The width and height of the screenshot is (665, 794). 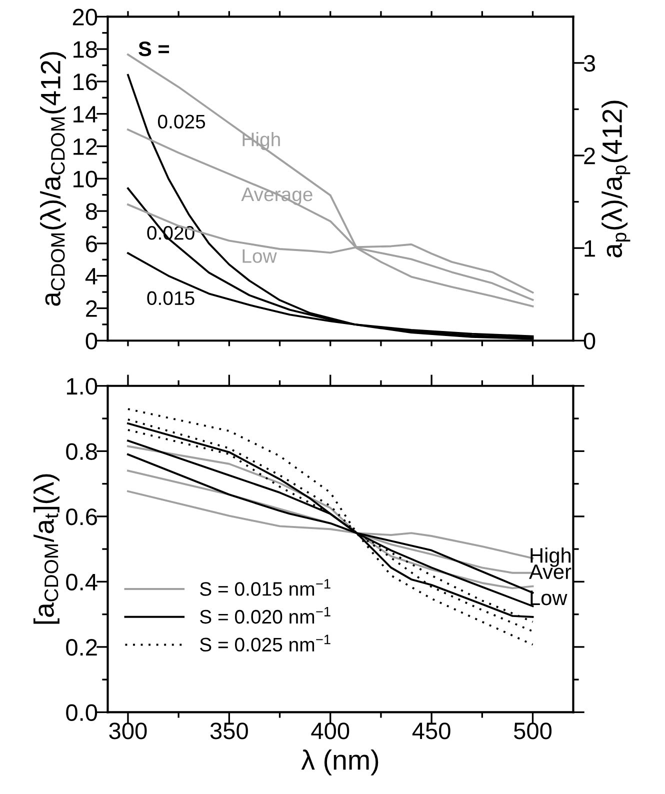 I want to click on y-tick-label: 4, so click(x=91, y=276).